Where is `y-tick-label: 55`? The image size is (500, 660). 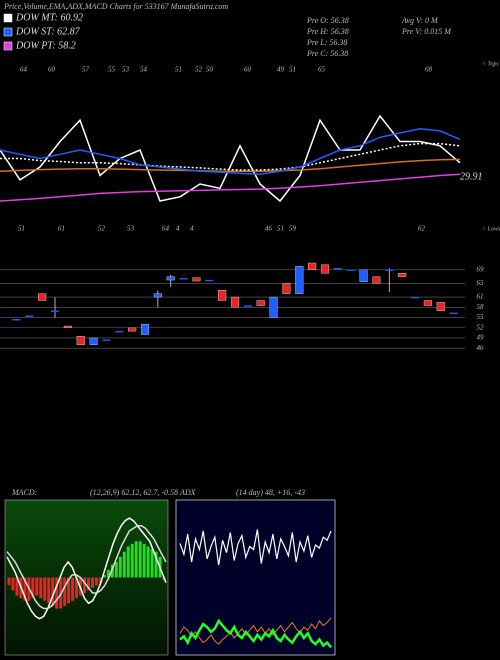
y-tick-label: 55 is located at coordinates (481, 317).